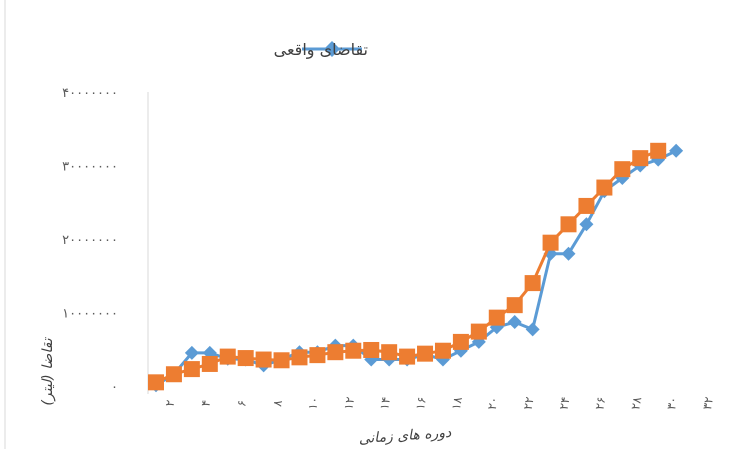  What do you see at coordinates (313, 403) in the screenshot?
I see `x-tick-label: ۱۰` at bounding box center [313, 403].